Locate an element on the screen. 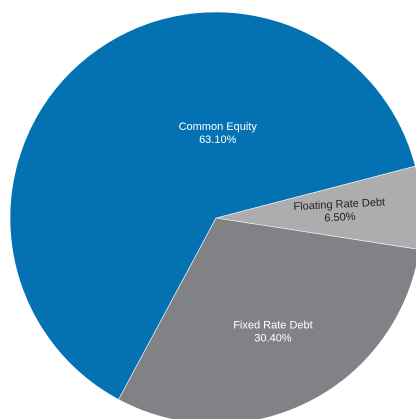 The image size is (416, 419). slice-label-fixed-rate-debt: Fixed Rate Debt 30.40% is located at coordinates (272, 331).